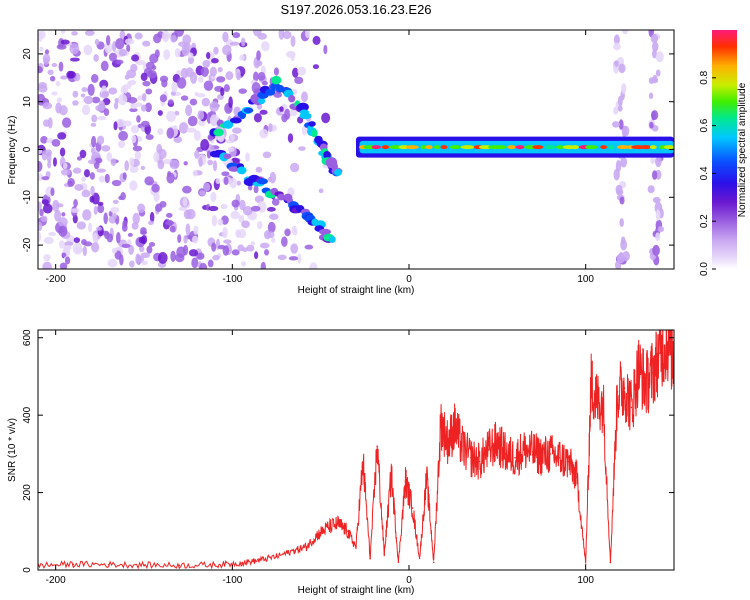 This screenshot has width=750, height=600. I want to click on spectrogram-y-tick-label: 20, so click(27, 54).